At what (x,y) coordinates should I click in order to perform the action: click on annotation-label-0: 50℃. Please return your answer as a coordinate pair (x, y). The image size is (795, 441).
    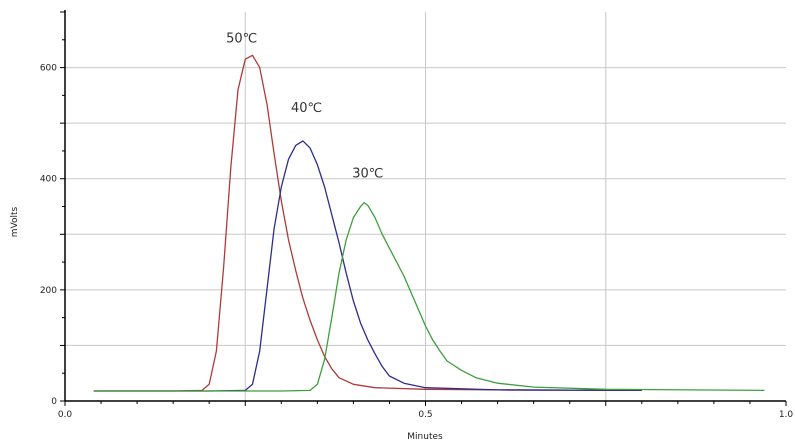
    Looking at the image, I should click on (241, 39).